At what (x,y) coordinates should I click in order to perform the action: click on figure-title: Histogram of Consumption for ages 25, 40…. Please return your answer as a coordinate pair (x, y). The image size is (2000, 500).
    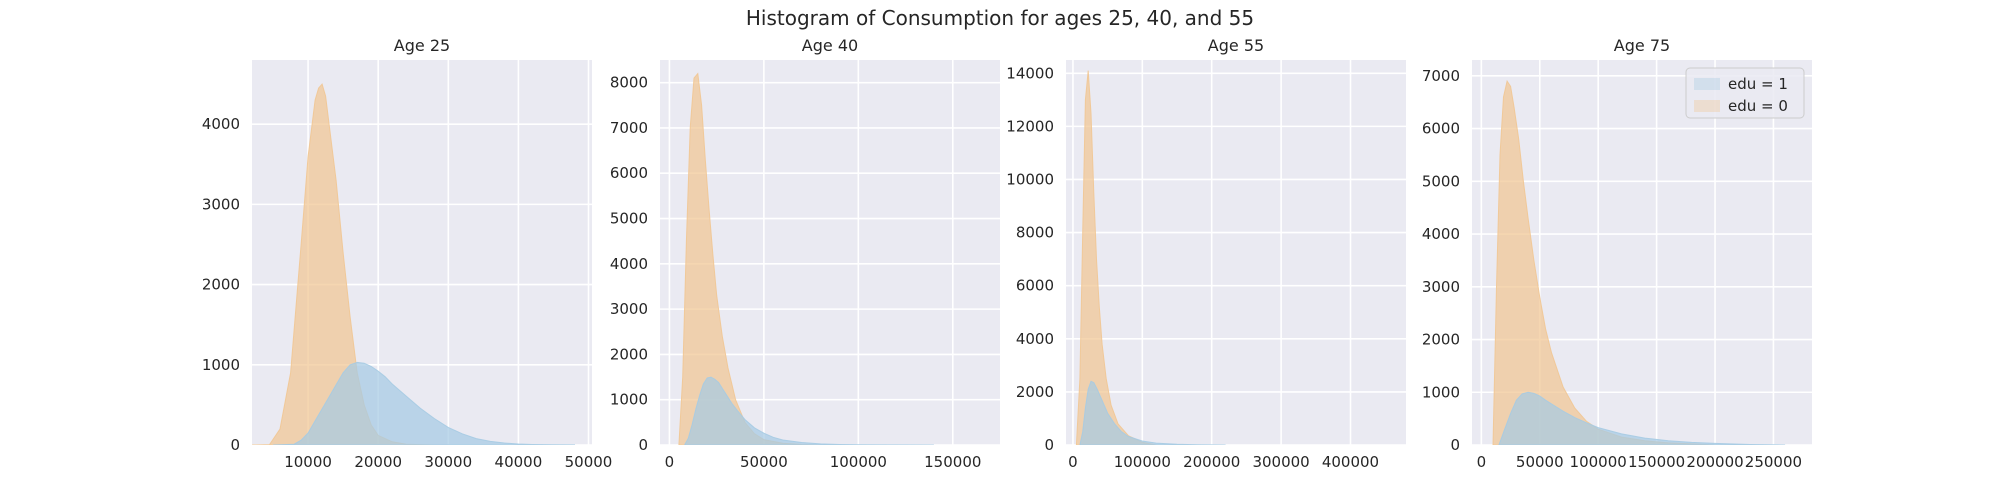
    Looking at the image, I should click on (1000, 18).